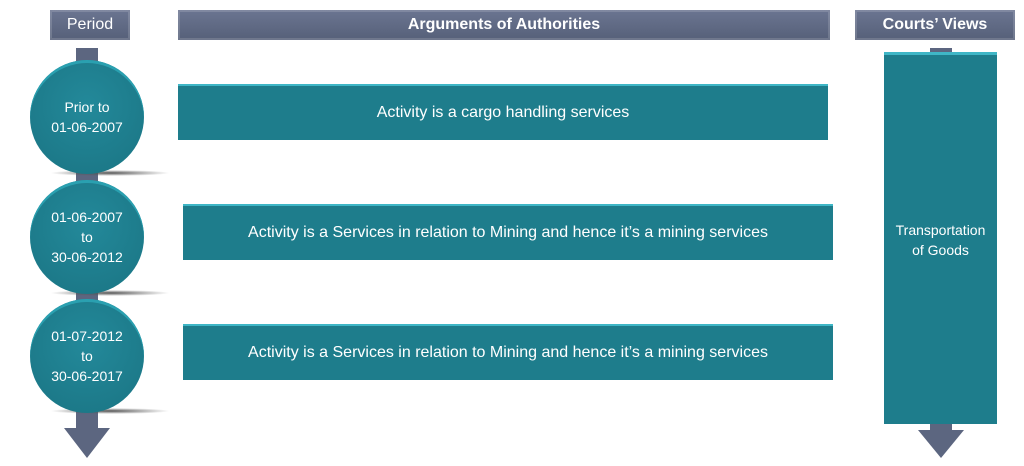 The width and height of the screenshot is (1024, 466). Describe the element at coordinates (90, 25) in the screenshot. I see `period-header: Period` at that location.